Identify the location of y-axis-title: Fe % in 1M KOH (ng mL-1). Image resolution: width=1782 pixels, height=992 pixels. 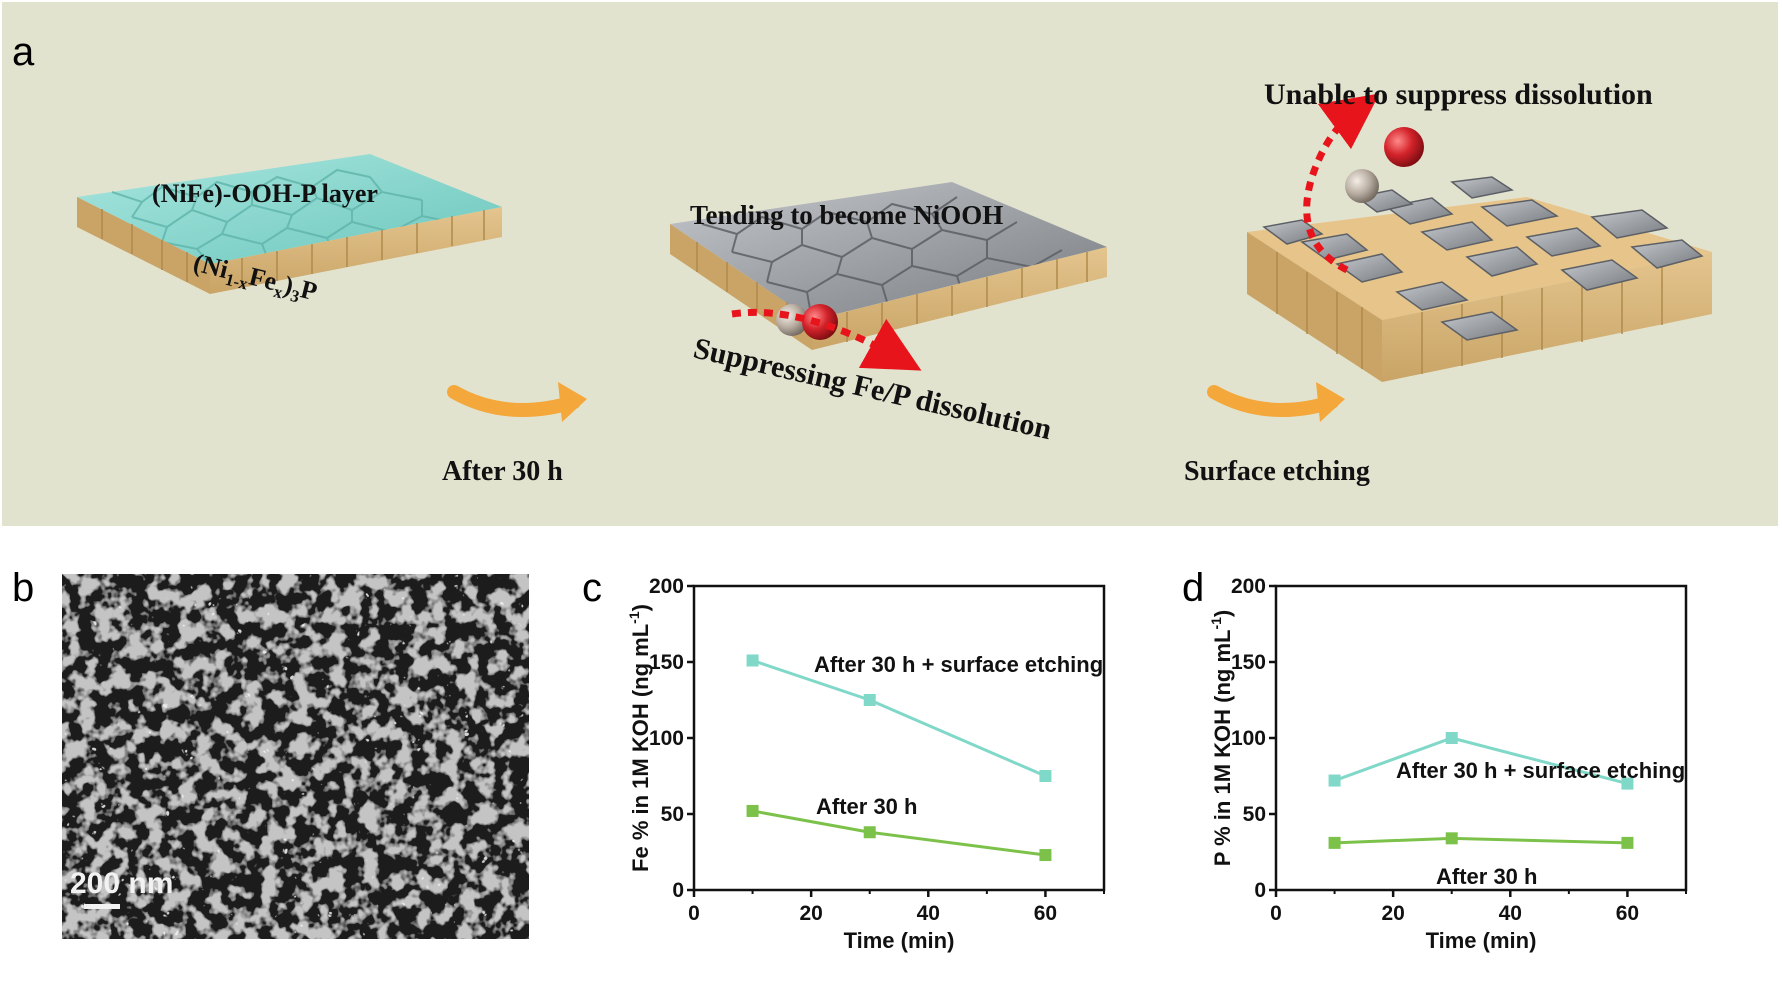
(639, 738).